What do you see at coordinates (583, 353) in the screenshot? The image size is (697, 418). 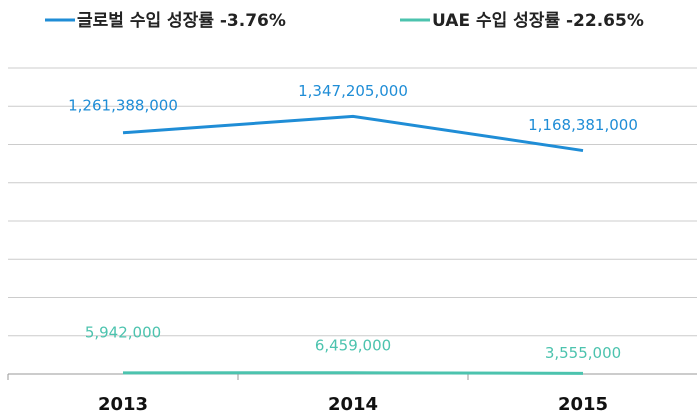 I see `data-label: 3,555,000` at bounding box center [583, 353].